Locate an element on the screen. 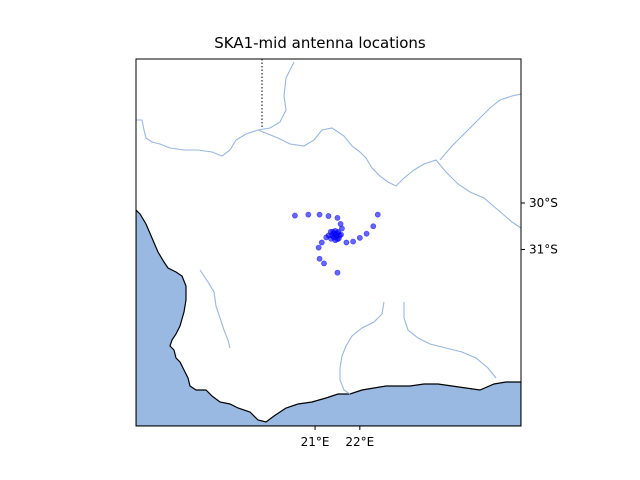 Image resolution: width=640 pixels, height=480 pixels. river-west is located at coordinates (215, 309).